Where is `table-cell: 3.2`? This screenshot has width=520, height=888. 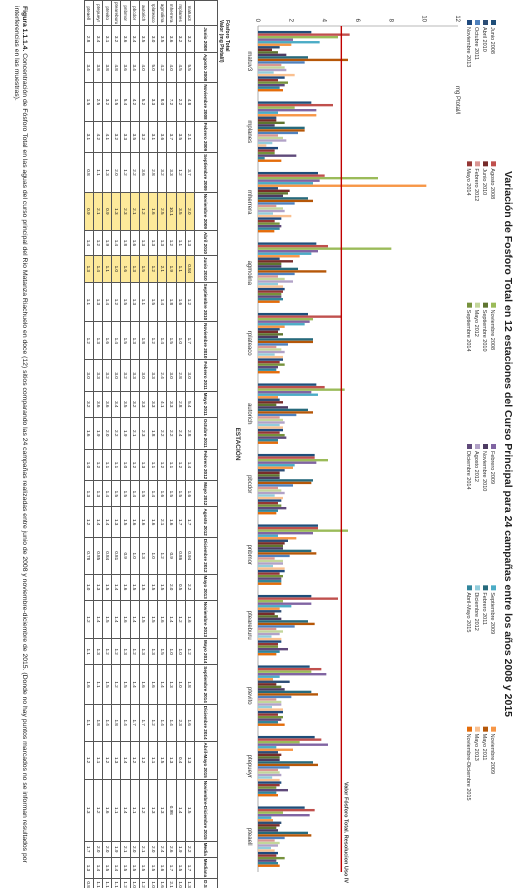
table-cell: 3.2 is located at coordinates (126, 375).